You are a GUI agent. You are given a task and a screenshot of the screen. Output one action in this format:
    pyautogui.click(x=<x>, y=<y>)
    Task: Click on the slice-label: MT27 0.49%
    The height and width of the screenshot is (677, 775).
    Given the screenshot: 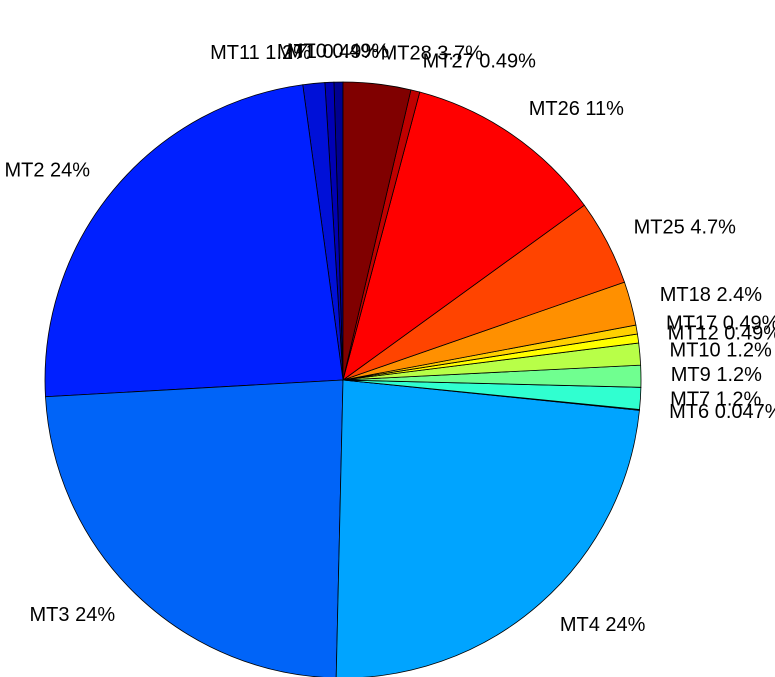 What is the action you would take?
    pyautogui.click(x=480, y=61)
    